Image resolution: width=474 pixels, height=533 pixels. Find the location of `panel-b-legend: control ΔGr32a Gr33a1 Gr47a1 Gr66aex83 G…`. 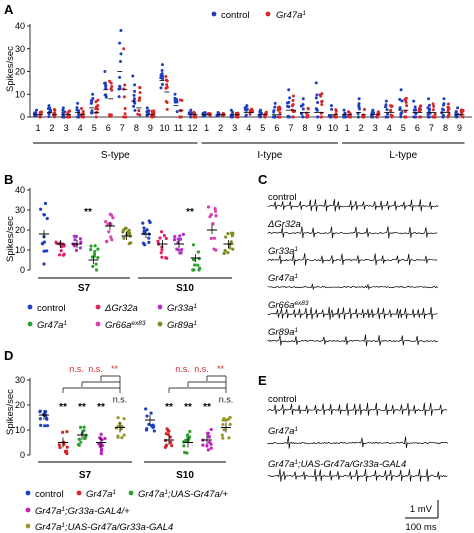

panel-b-legend: control ΔGr32a Gr33a1 Gr47a1 Gr66aex83 G… is located at coordinates (112, 317).